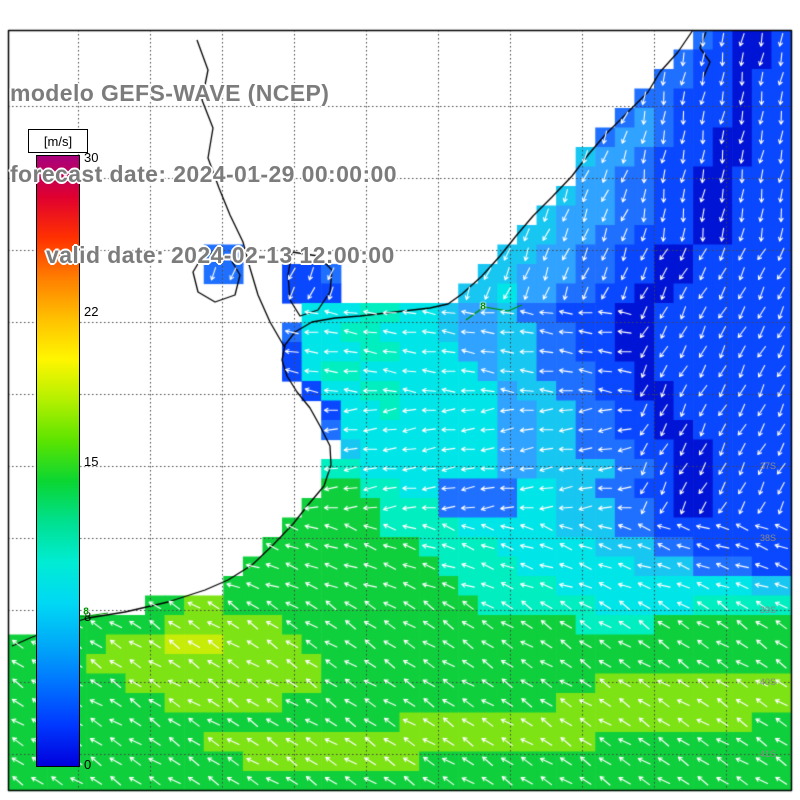 This screenshot has height=800, width=800. Describe the element at coordinates (170, 93) in the screenshot. I see `model-name-line: modelo GEFS-WAVE (NCEP)` at that location.